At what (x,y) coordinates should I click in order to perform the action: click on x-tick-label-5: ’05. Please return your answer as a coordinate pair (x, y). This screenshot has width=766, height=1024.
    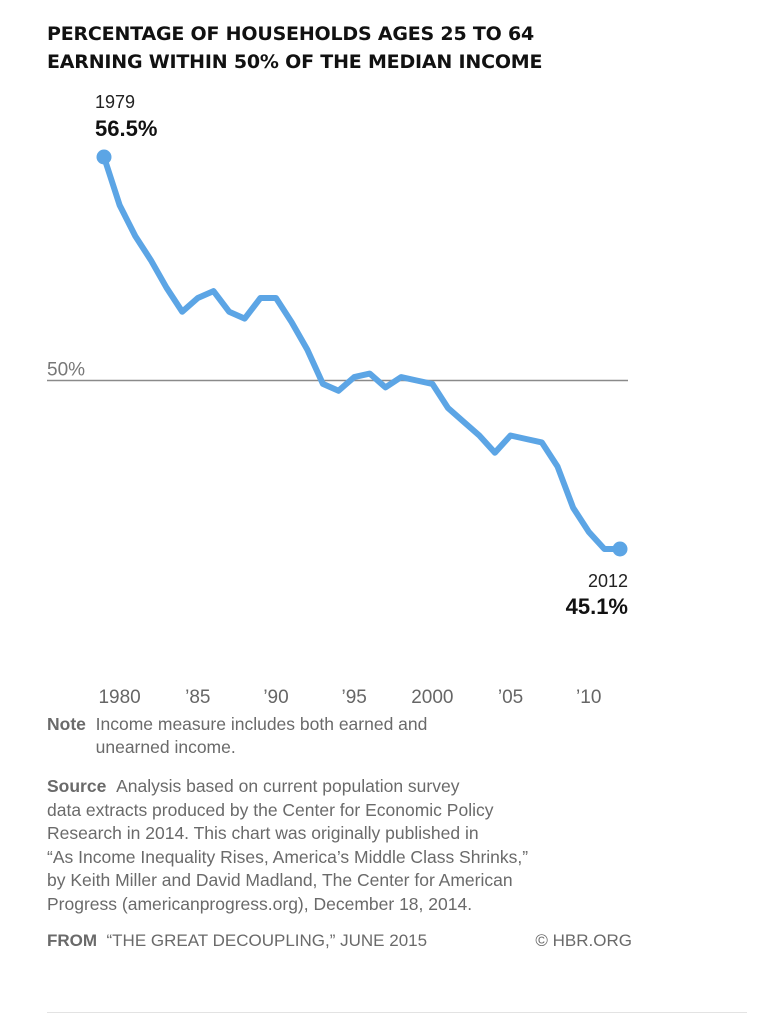
    Looking at the image, I should click on (510, 697).